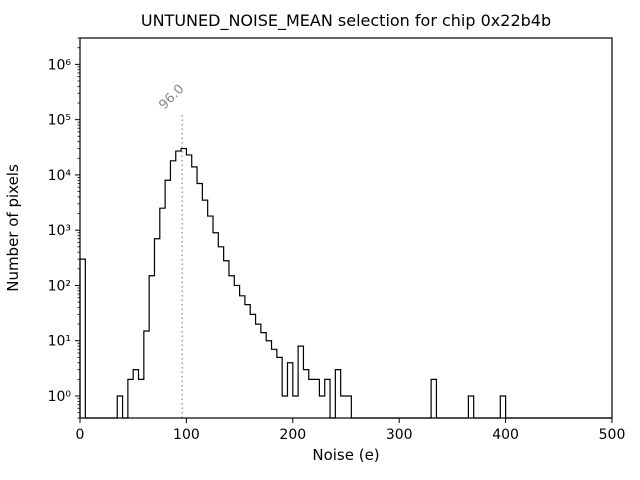 The width and height of the screenshot is (640, 480). I want to click on y-tick-label: 10⁰, so click(60, 397).